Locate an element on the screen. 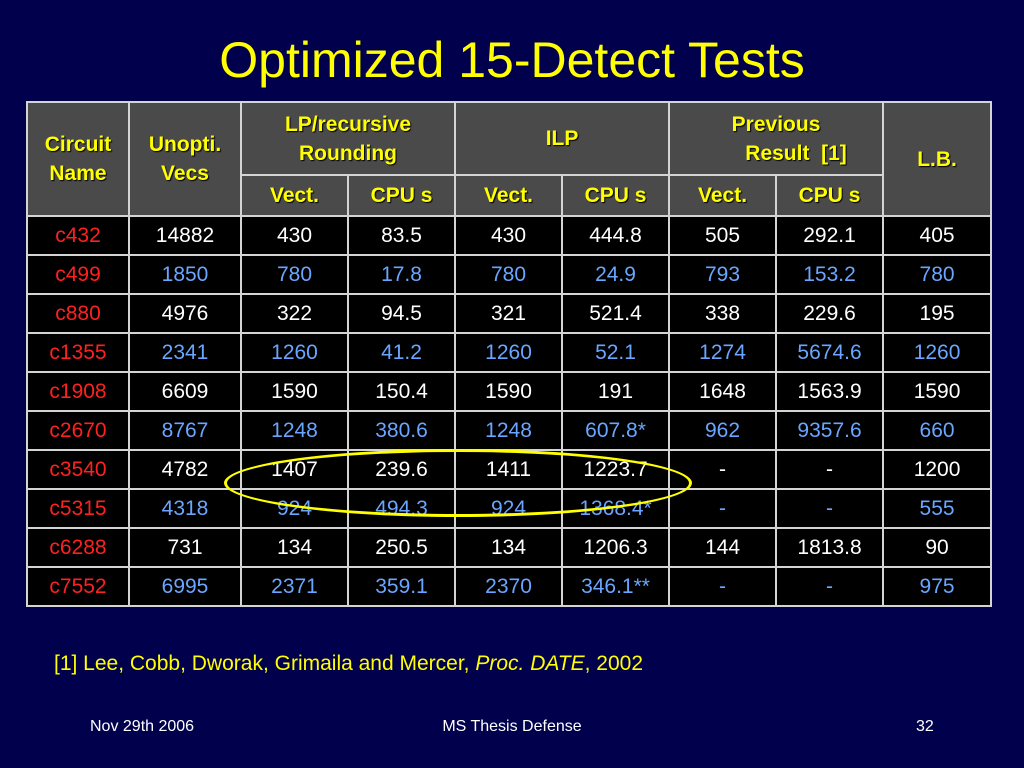  ilp-vect-cell: 780 is located at coordinates (509, 274).